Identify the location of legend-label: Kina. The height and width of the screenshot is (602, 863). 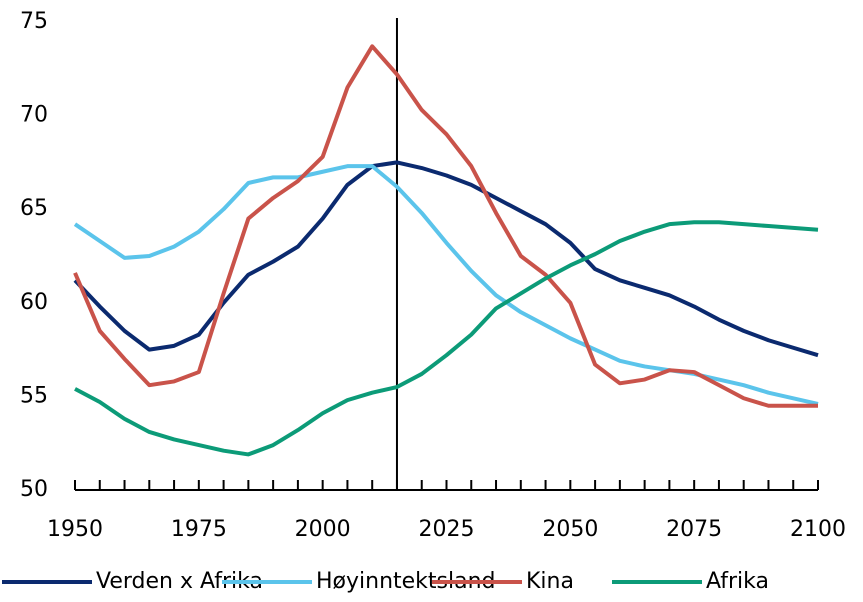
(550, 581).